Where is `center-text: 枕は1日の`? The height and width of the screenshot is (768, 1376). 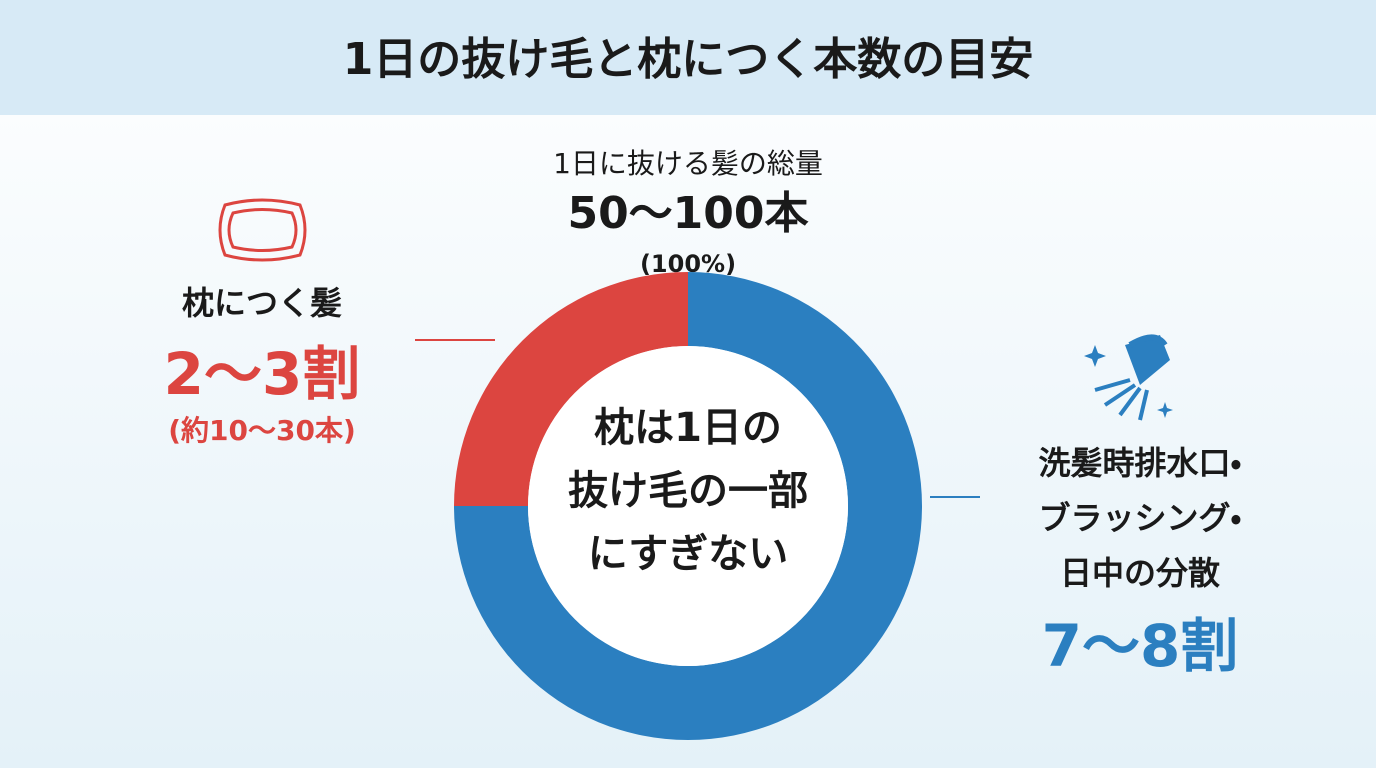
center-text: 枕は1日の is located at coordinates (688, 428).